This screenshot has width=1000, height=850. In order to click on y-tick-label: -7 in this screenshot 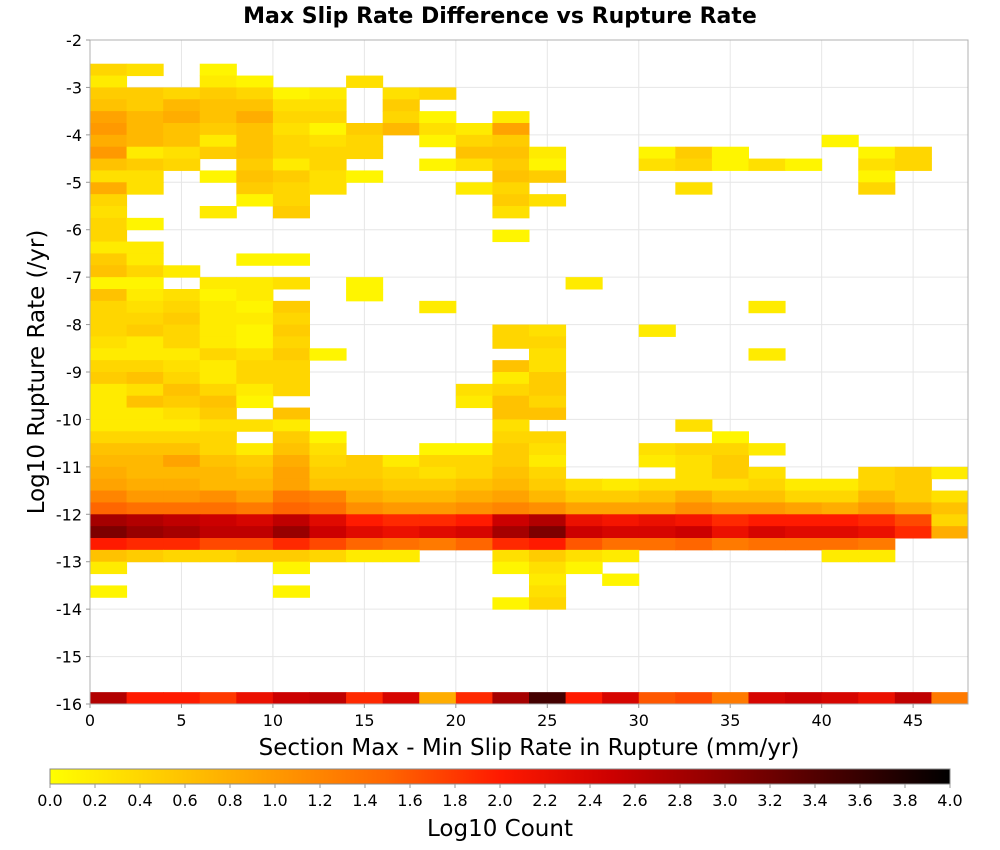, I will do `click(74, 277)`.